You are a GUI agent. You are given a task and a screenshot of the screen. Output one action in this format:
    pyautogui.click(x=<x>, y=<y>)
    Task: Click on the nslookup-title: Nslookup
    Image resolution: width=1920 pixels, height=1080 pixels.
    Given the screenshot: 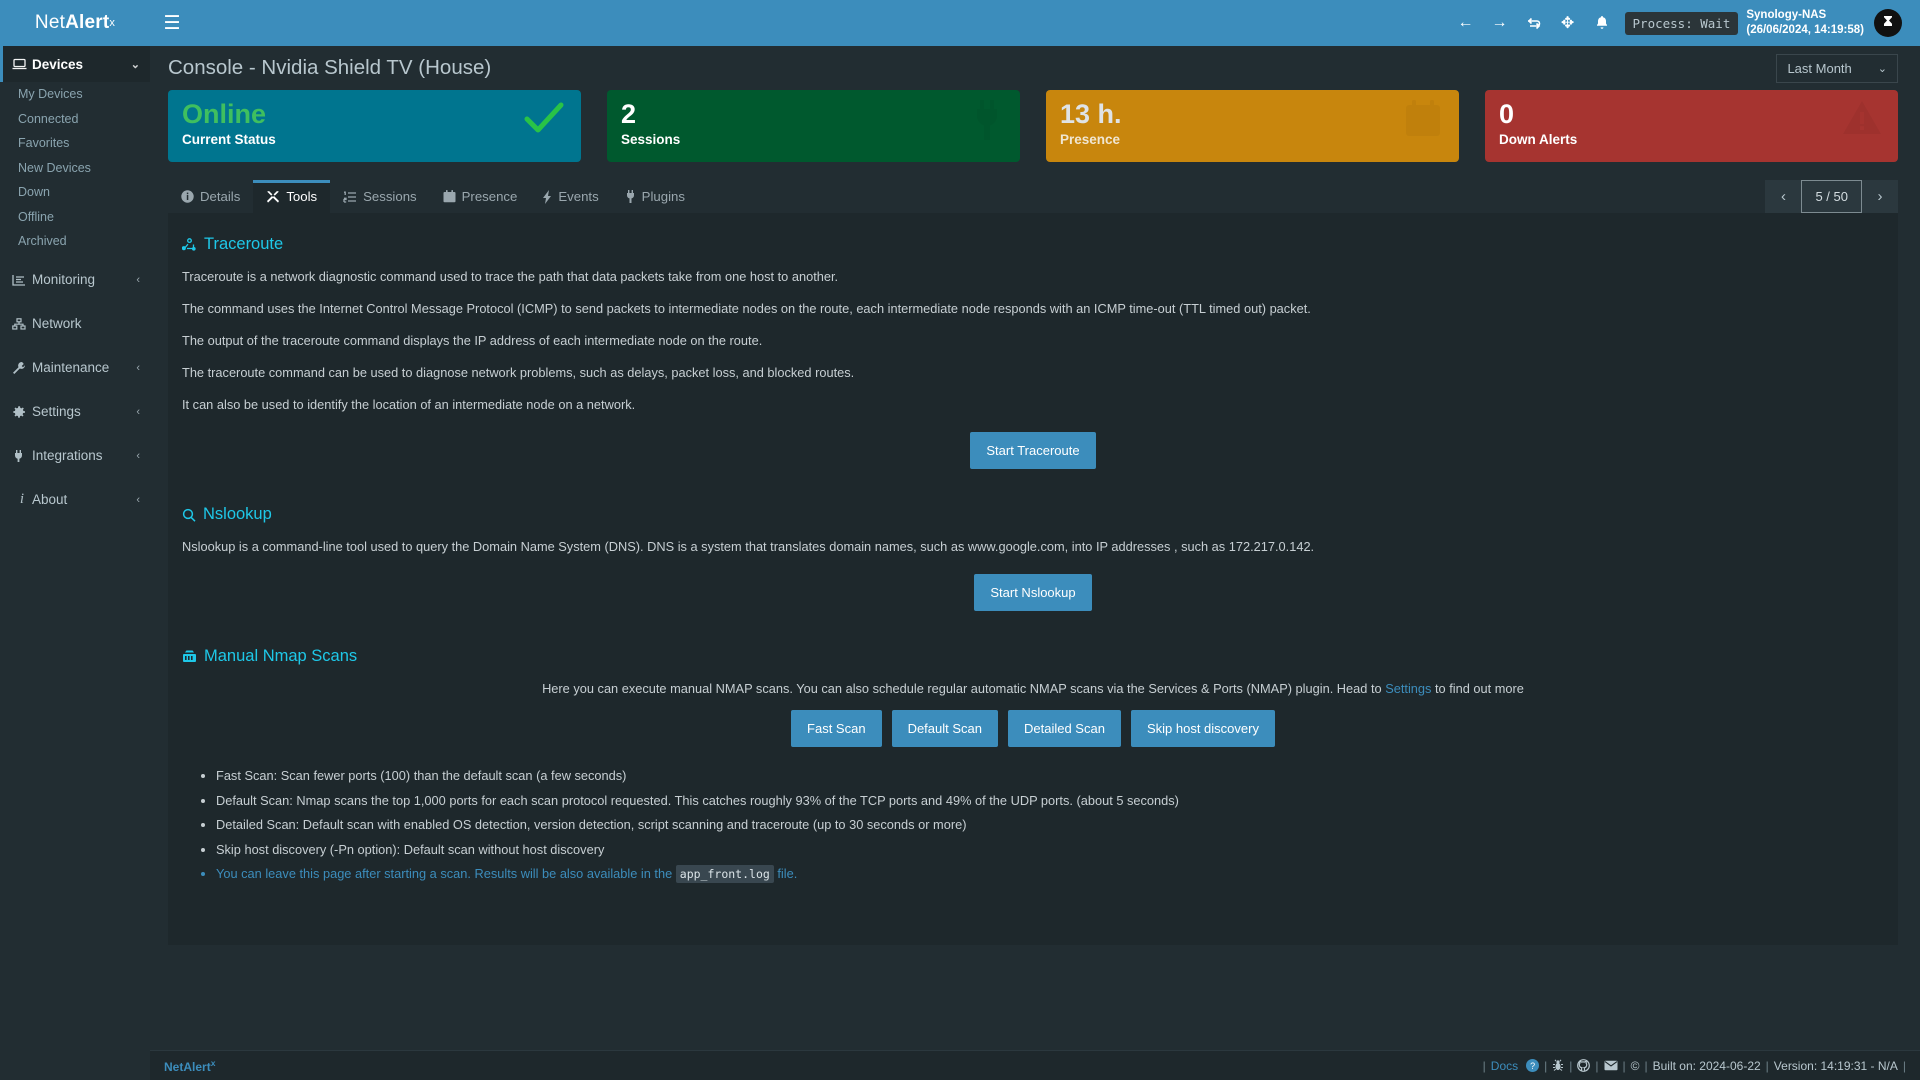 What is the action you would take?
    pyautogui.click(x=1033, y=514)
    